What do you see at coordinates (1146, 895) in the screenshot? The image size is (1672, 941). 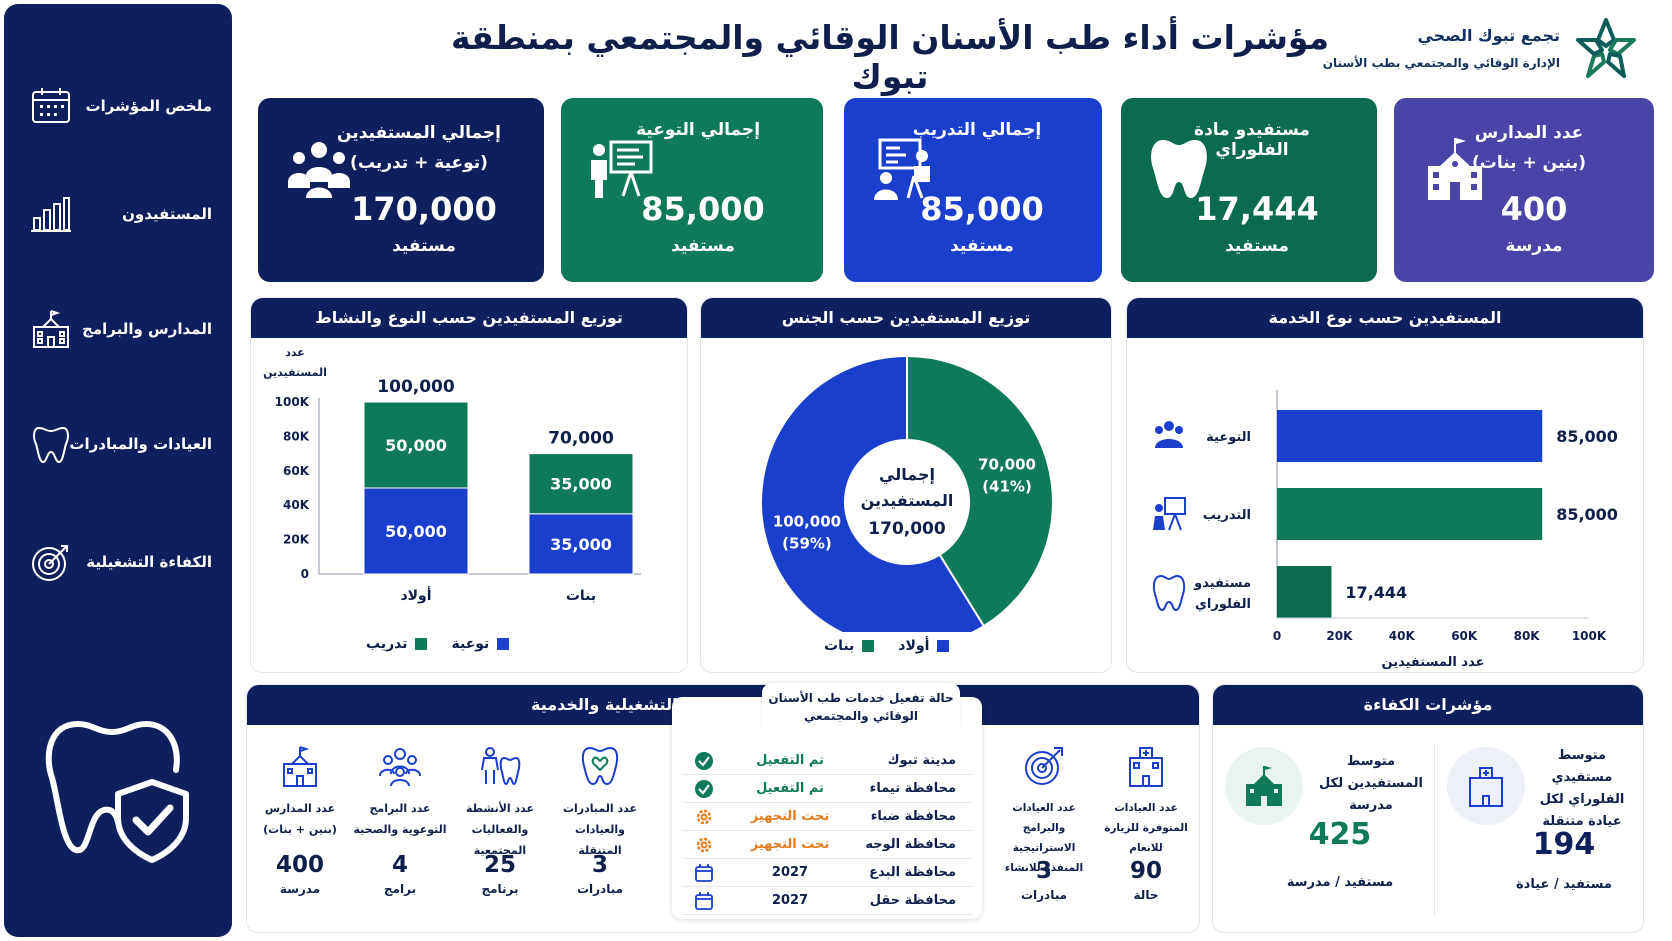 I see `ops-unit: حالة` at bounding box center [1146, 895].